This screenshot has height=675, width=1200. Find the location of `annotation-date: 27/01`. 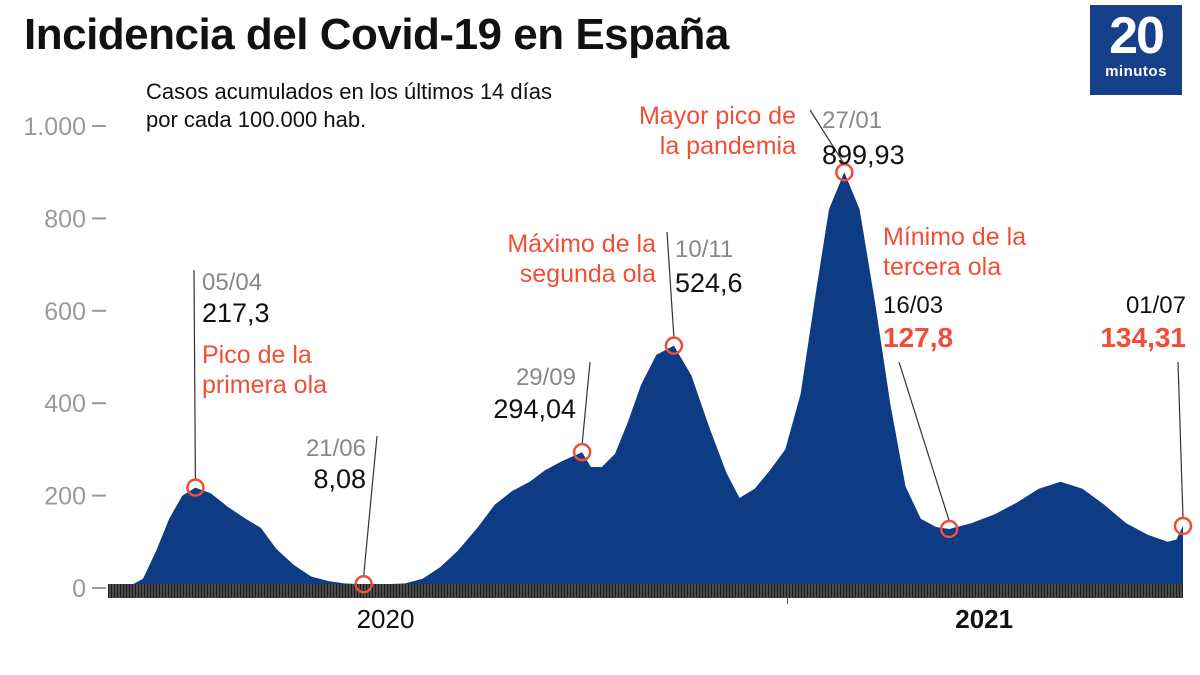

annotation-date: 27/01 is located at coordinates (852, 120).